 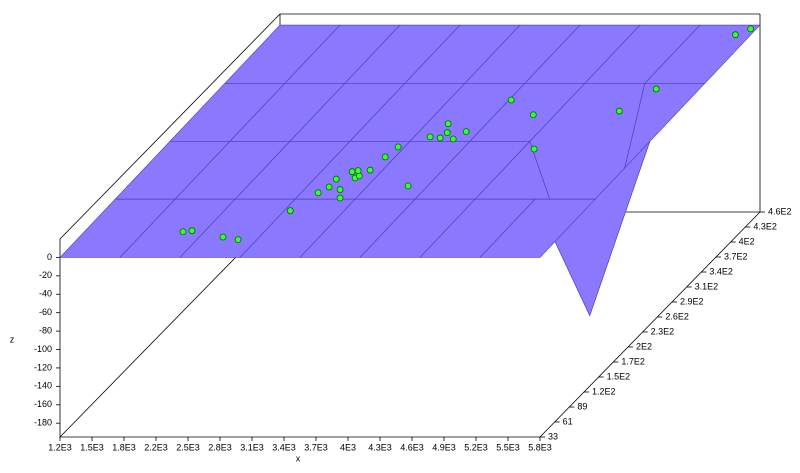 What do you see at coordinates (619, 376) in the screenshot?
I see `y-tick-label: 1.5E2` at bounding box center [619, 376].